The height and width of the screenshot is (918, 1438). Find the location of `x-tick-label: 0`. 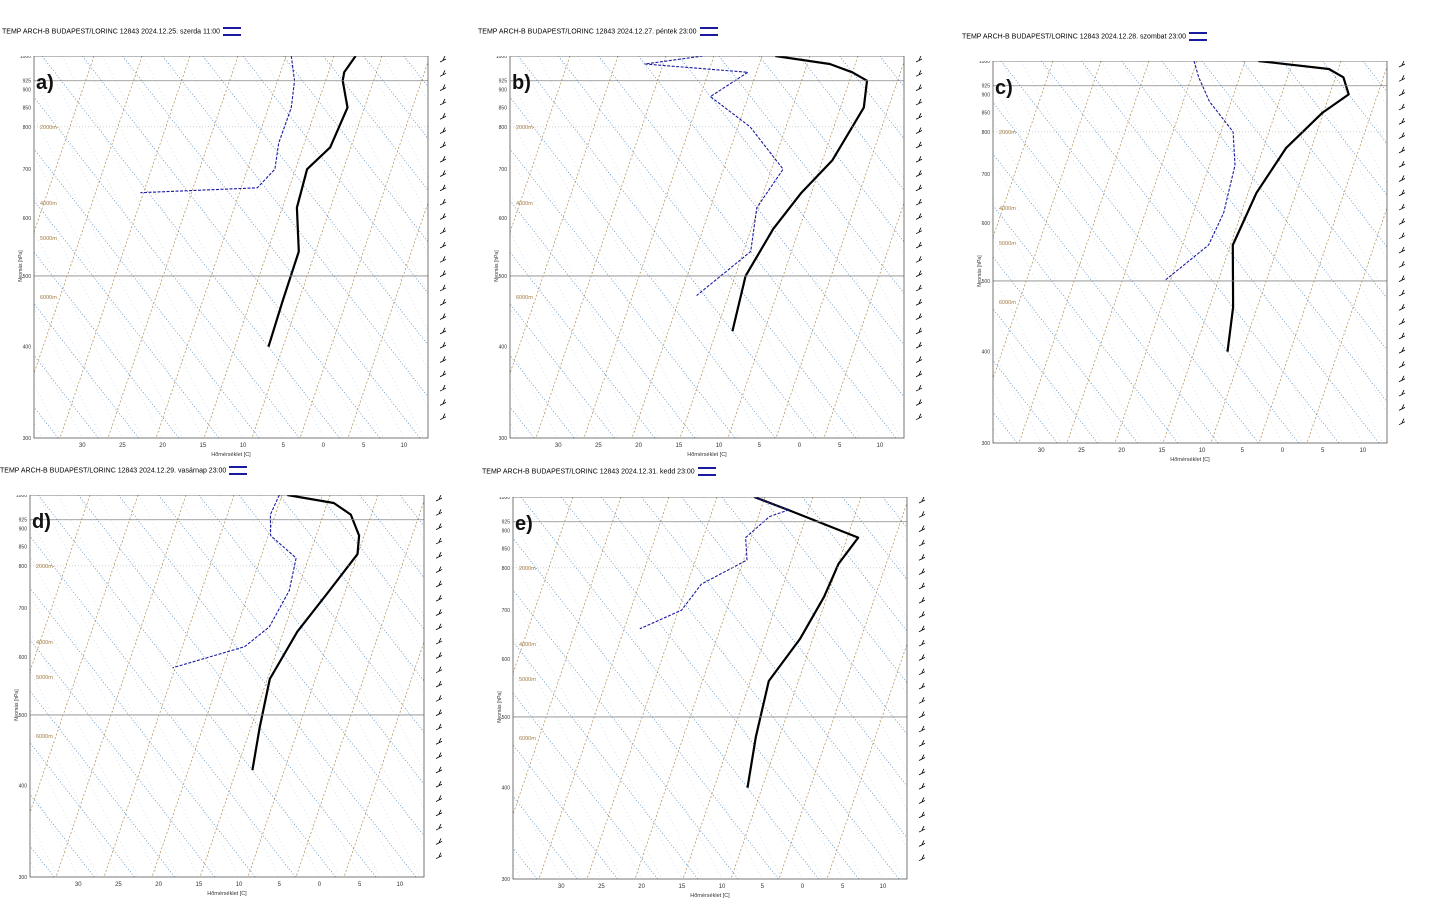

x-tick-label: 0 is located at coordinates (800, 446).